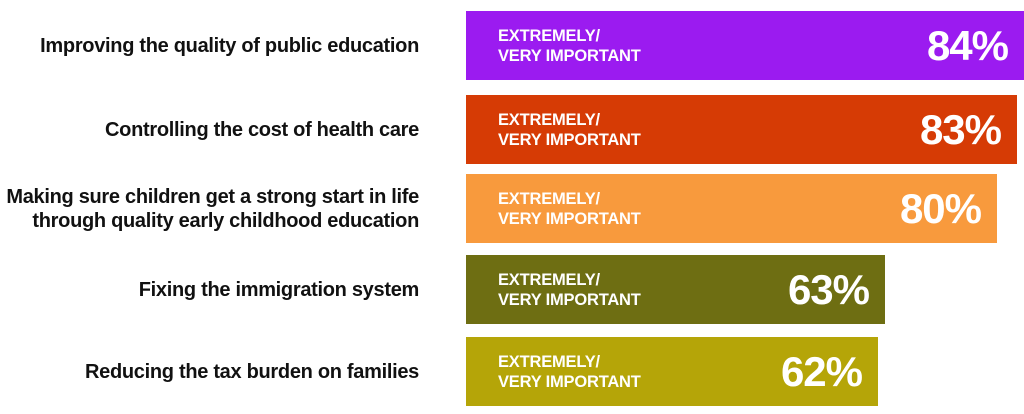 The width and height of the screenshot is (1024, 414). What do you see at coordinates (741, 129) in the screenshot?
I see `bar: EXTREMELY/VERY IMPORTANT 83%` at bounding box center [741, 129].